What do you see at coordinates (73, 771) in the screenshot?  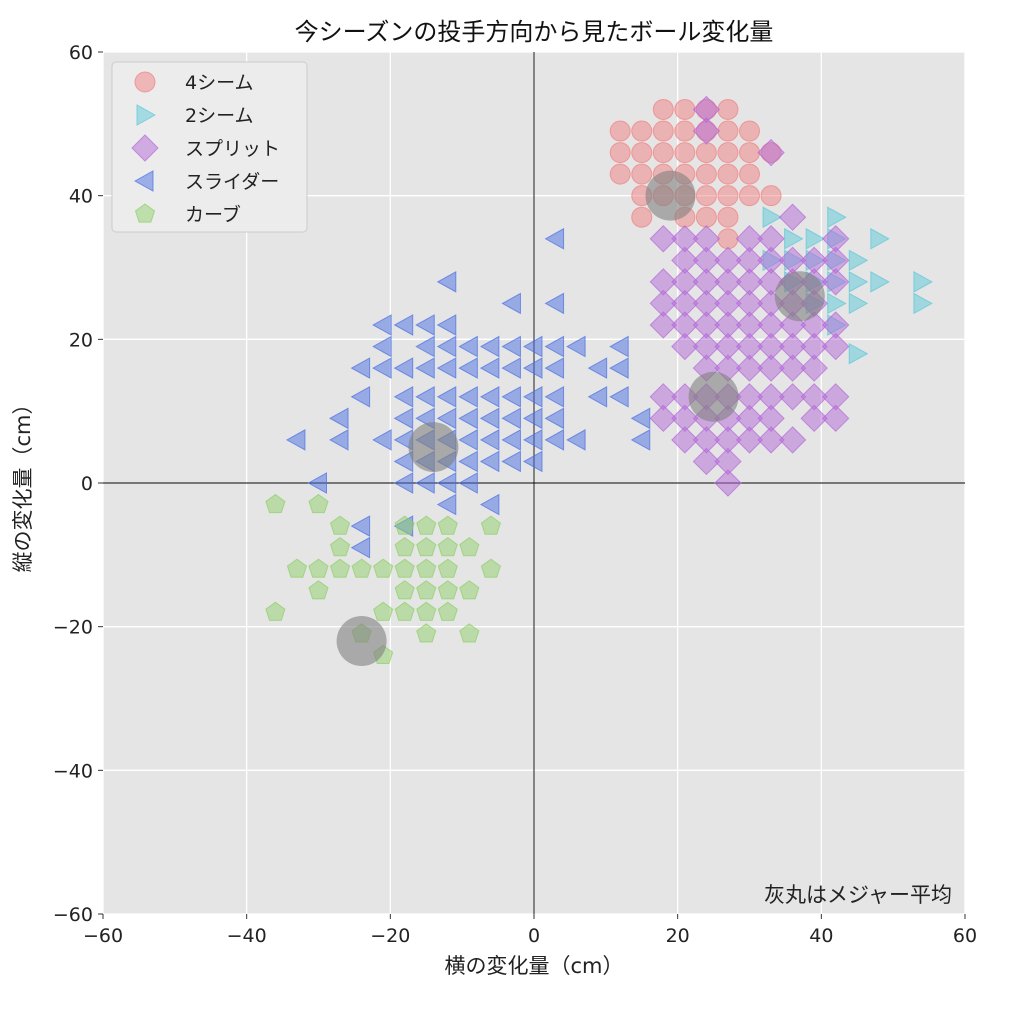 I see `y-tick-label: −40` at bounding box center [73, 771].